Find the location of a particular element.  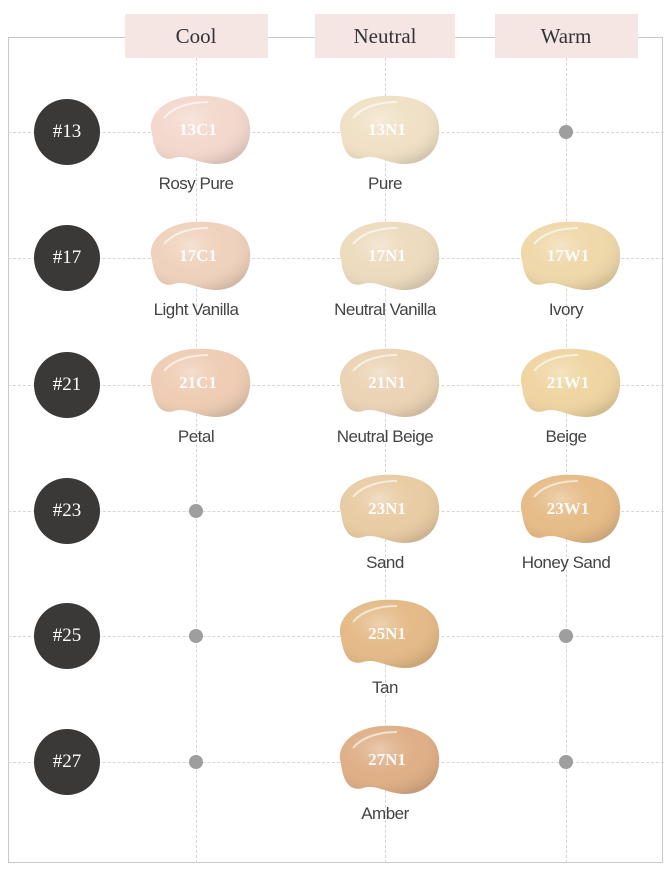

shade-name: Neutral Beige is located at coordinates (385, 436).